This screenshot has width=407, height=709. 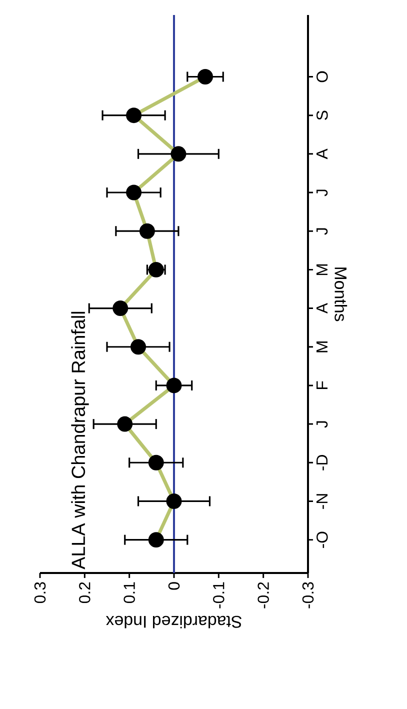 I want to click on x-tick-label: -0.3, so click(x=308, y=595).